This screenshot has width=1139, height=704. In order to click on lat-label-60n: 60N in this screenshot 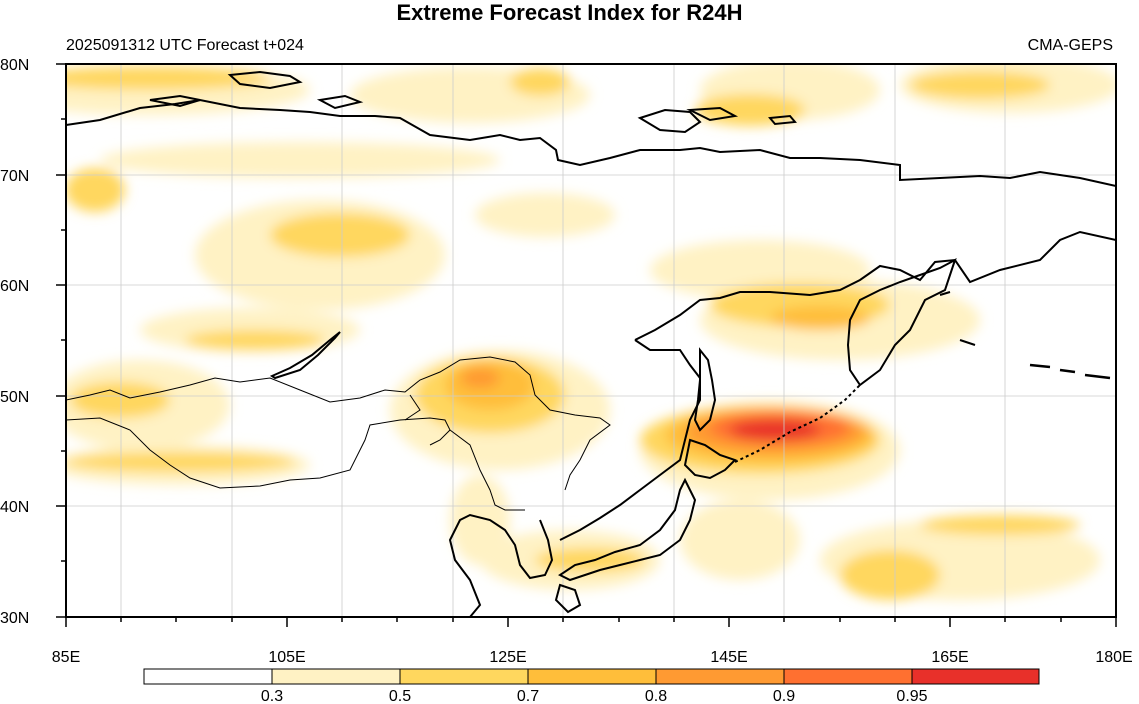, I will do `click(14, 286)`.